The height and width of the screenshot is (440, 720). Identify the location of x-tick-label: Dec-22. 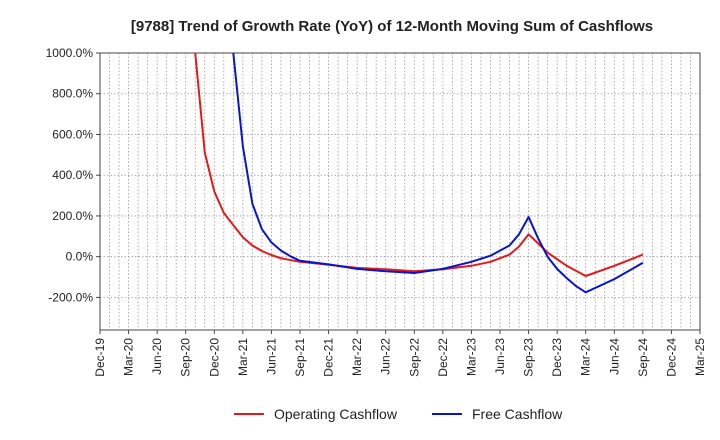
(443, 357).